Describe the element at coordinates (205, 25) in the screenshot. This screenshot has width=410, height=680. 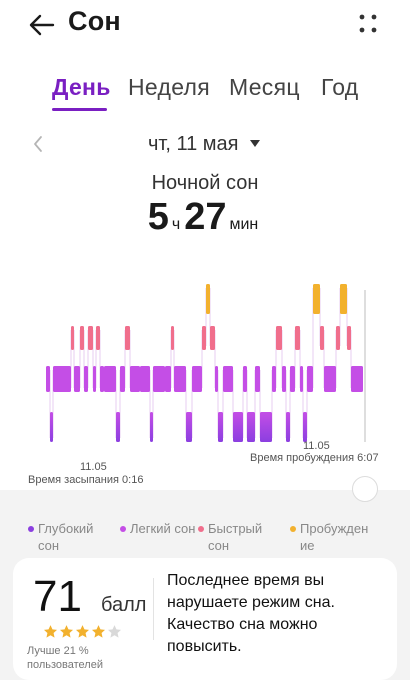
I see `app-bar: Сон` at that location.